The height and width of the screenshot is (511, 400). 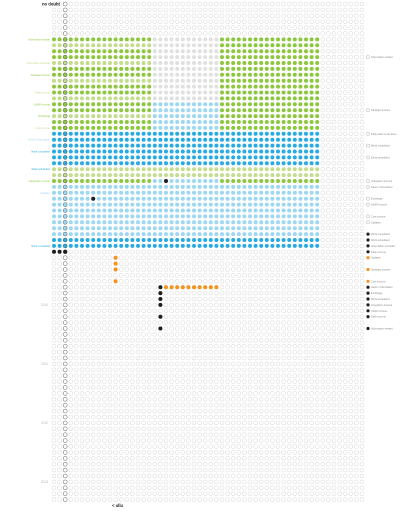 I want to click on legend-swatch, so click(x=368, y=187).